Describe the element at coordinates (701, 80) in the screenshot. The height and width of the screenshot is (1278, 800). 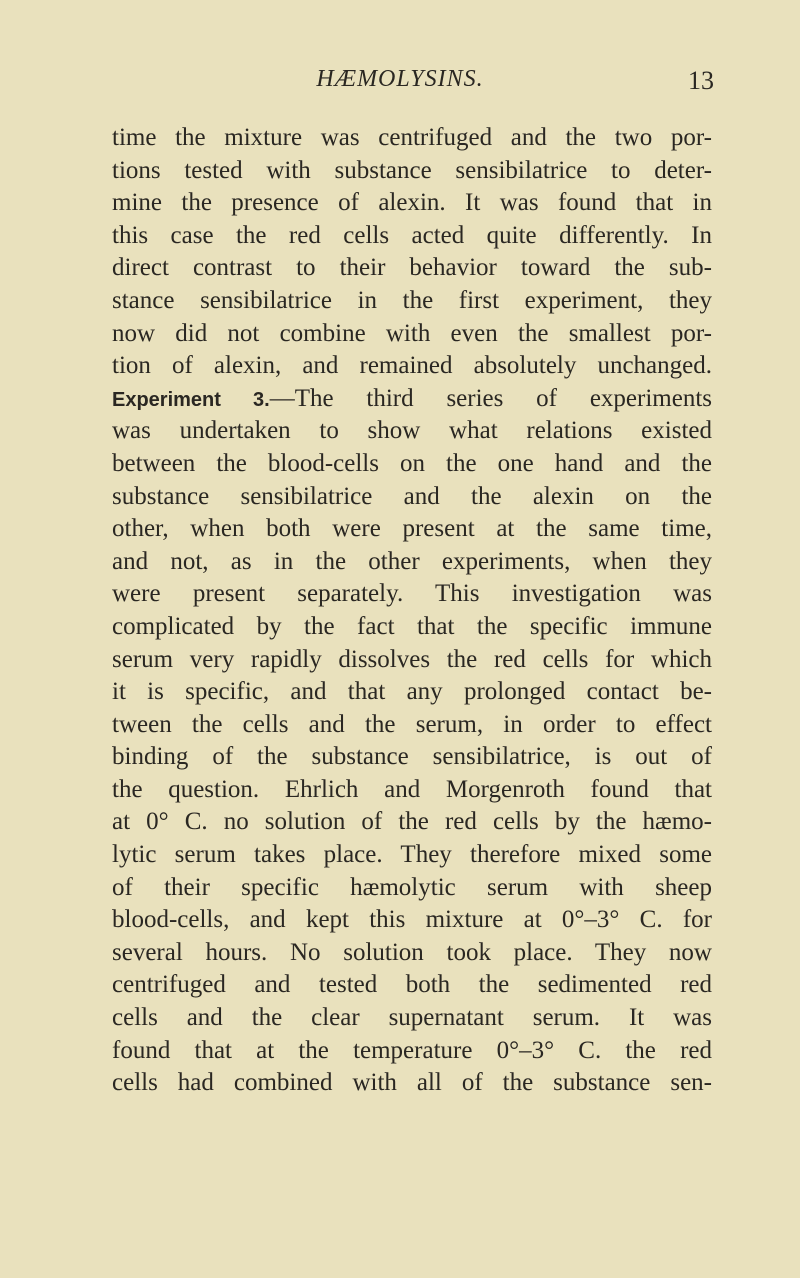
I see `page-number: 13` at that location.